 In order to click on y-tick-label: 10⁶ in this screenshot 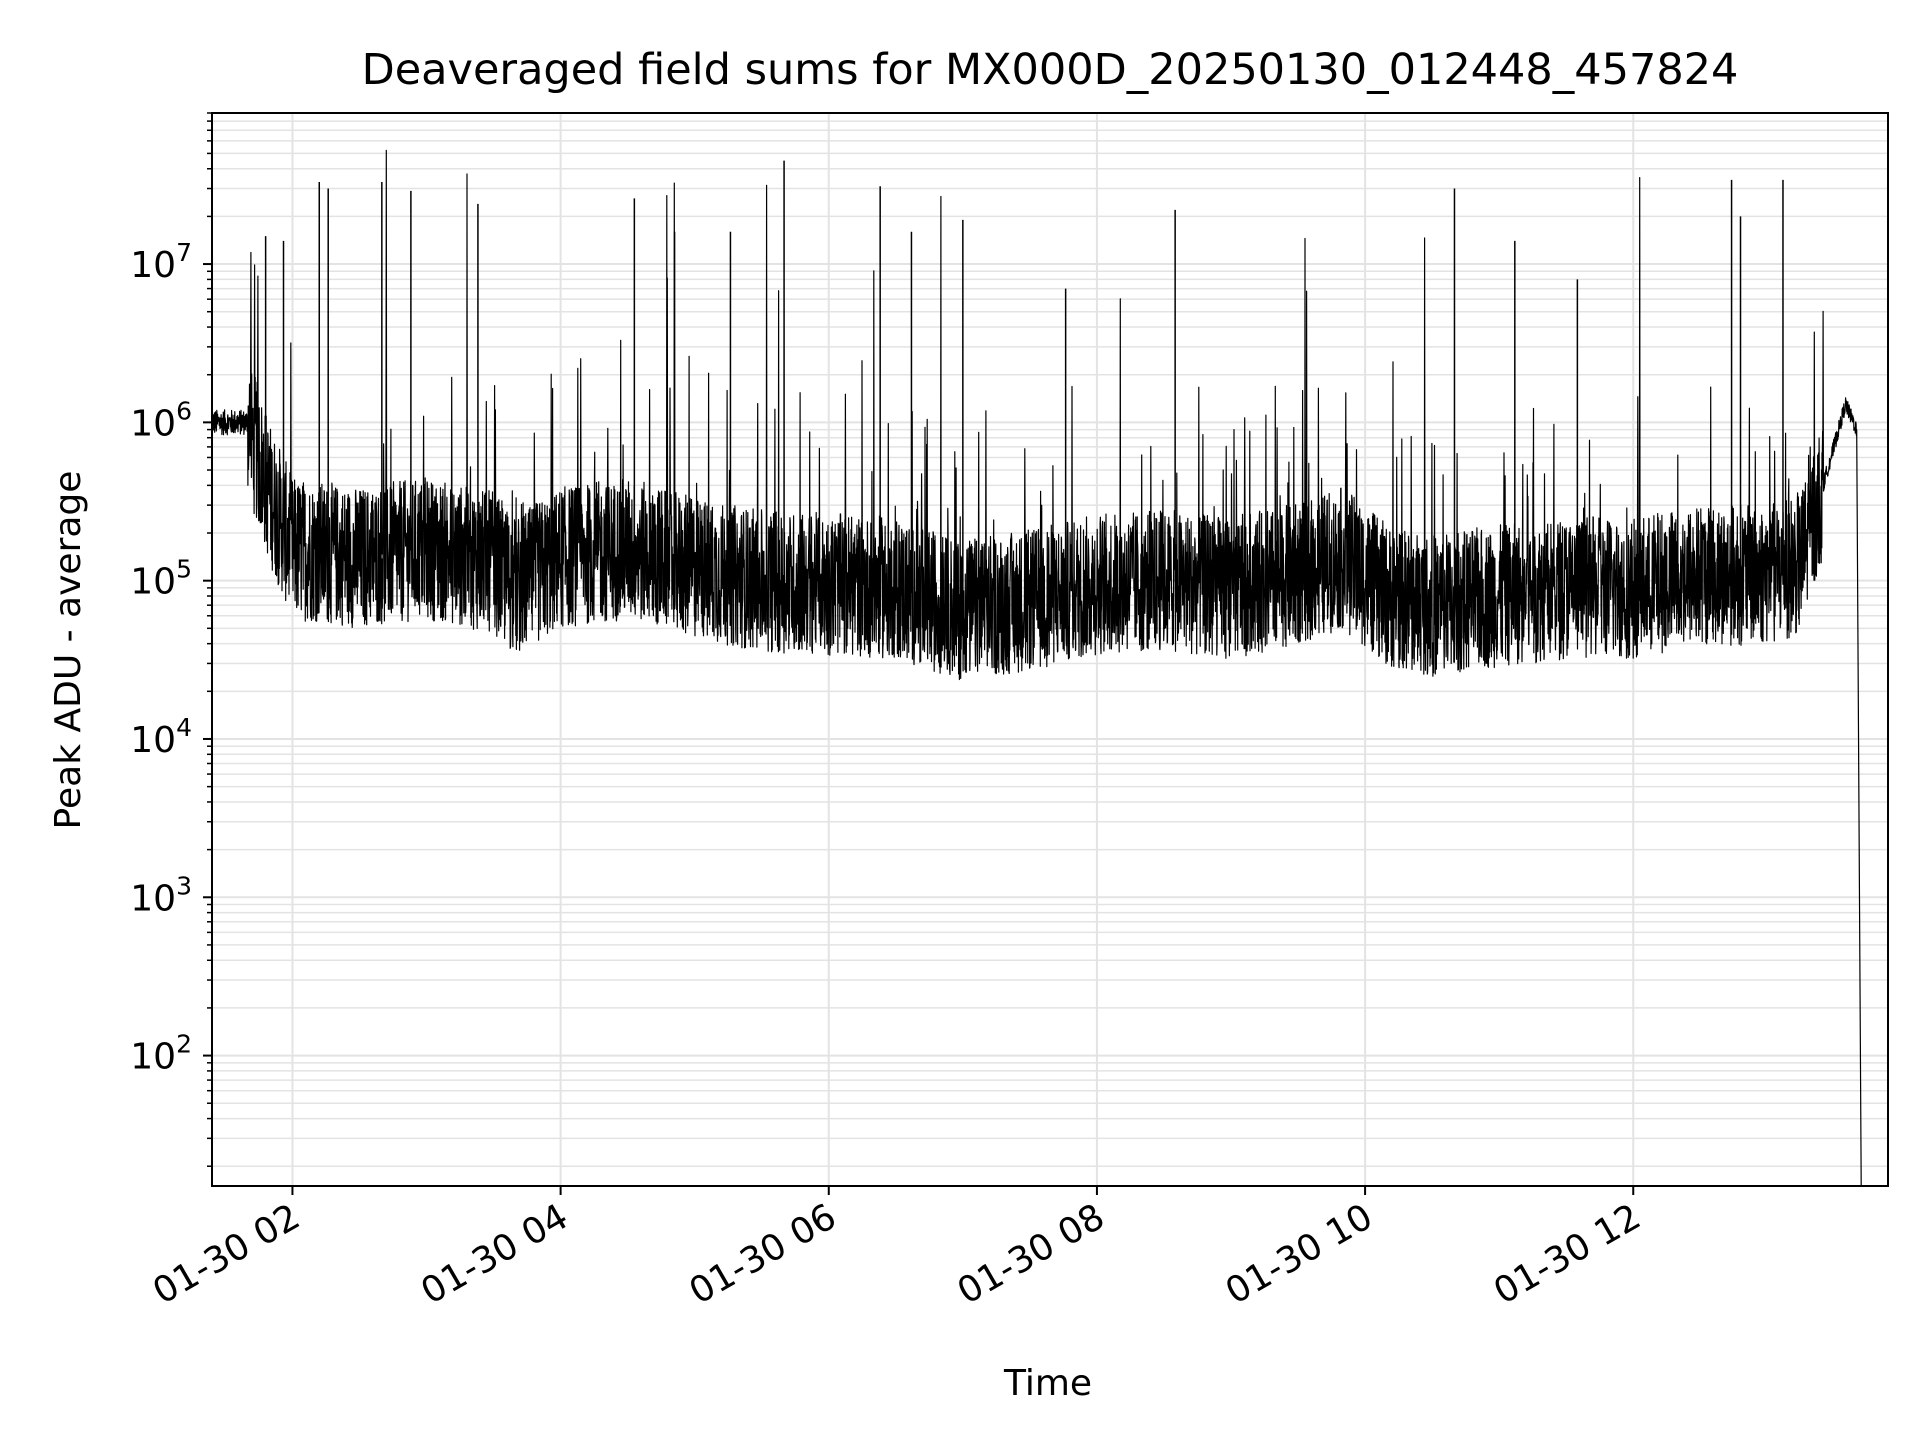, I will do `click(161, 420)`.